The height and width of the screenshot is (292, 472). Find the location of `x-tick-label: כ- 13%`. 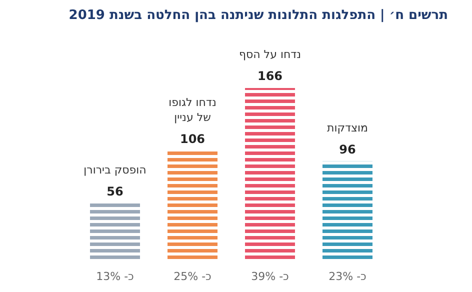

x-tick-label: כ- 13% is located at coordinates (115, 276).